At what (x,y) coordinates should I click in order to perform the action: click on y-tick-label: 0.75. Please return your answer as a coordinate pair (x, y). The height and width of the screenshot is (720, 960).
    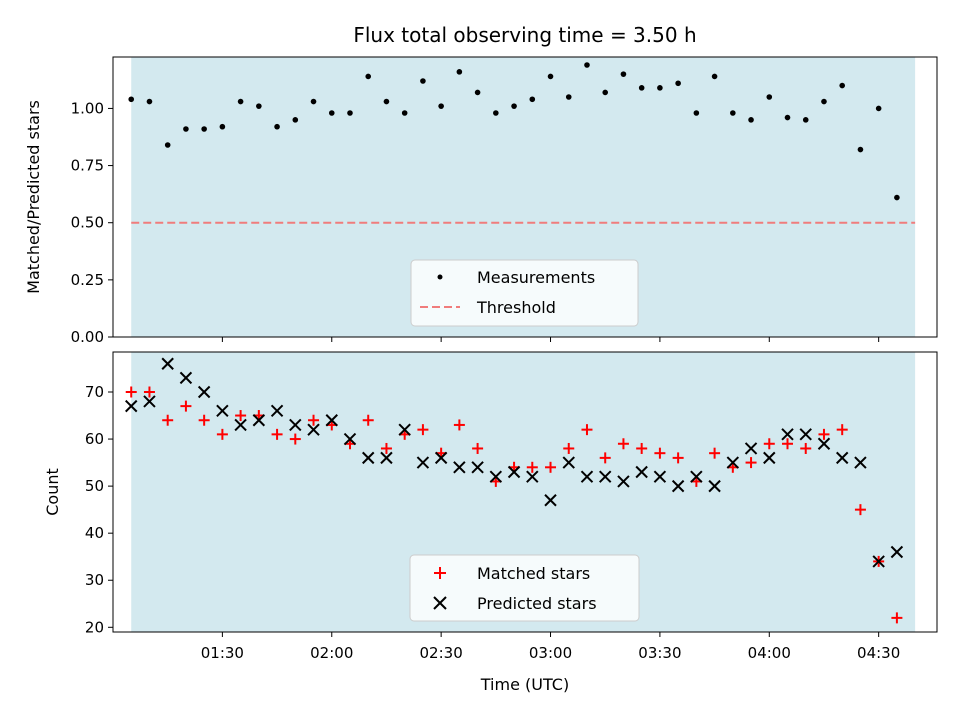
    Looking at the image, I should click on (87, 166).